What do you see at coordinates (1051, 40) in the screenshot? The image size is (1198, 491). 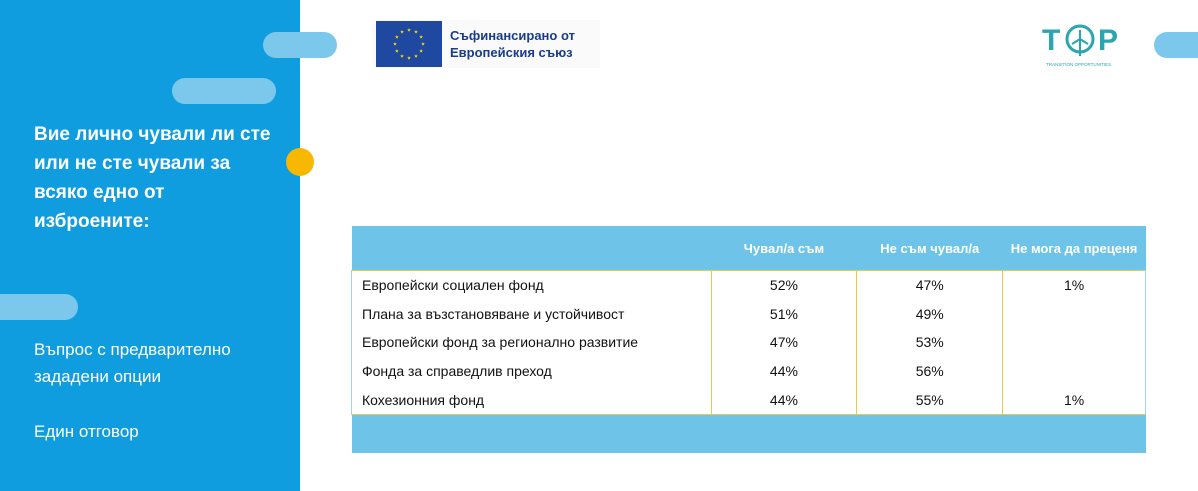 I see `svg-text: T` at bounding box center [1051, 40].